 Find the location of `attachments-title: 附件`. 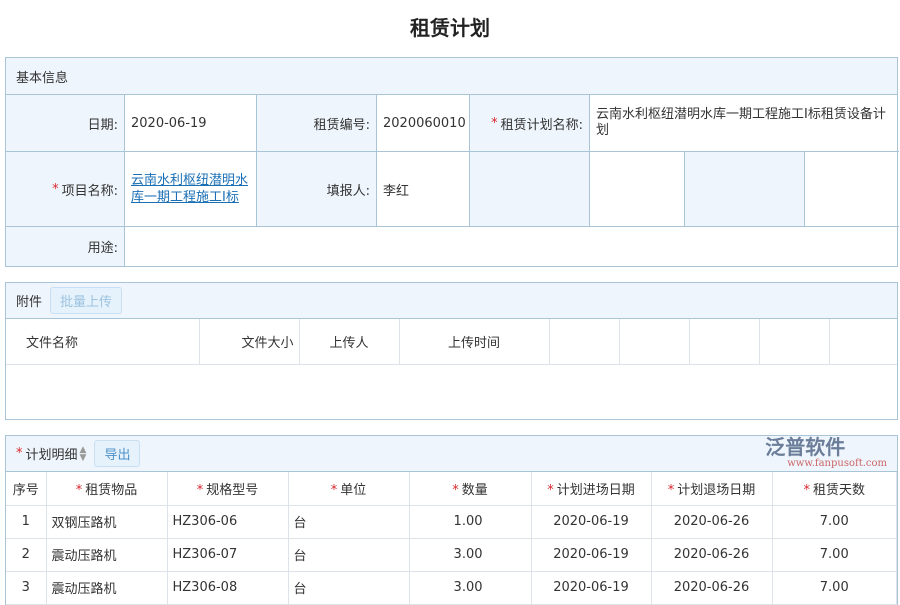

attachments-title: 附件 is located at coordinates (29, 302).